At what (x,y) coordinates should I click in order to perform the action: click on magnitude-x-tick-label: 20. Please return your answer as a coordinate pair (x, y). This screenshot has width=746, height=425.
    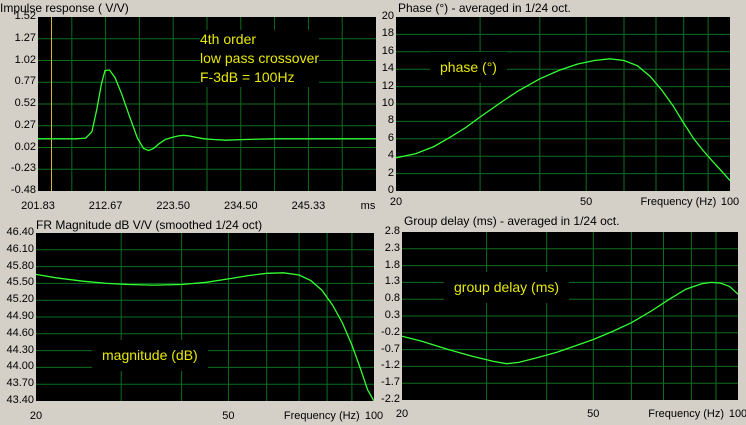
    Looking at the image, I should click on (36, 416).